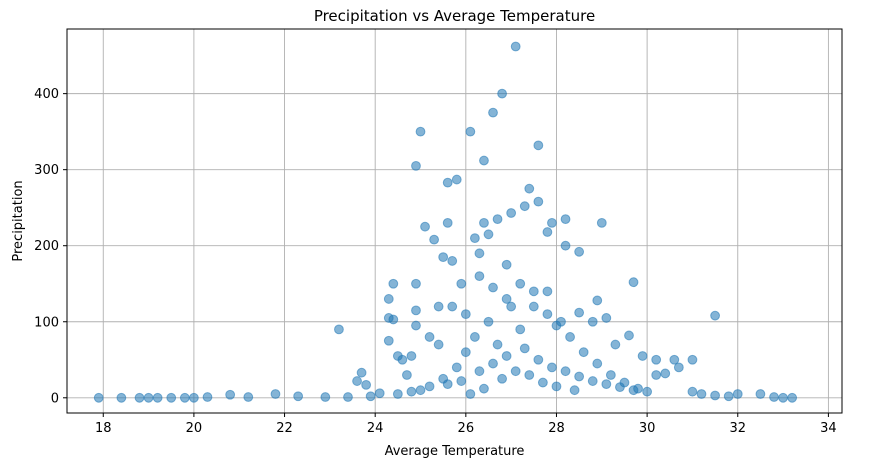 This screenshot has width=887, height=467. Describe the element at coordinates (46, 170) in the screenshot. I see `y-tick-label: 300` at that location.